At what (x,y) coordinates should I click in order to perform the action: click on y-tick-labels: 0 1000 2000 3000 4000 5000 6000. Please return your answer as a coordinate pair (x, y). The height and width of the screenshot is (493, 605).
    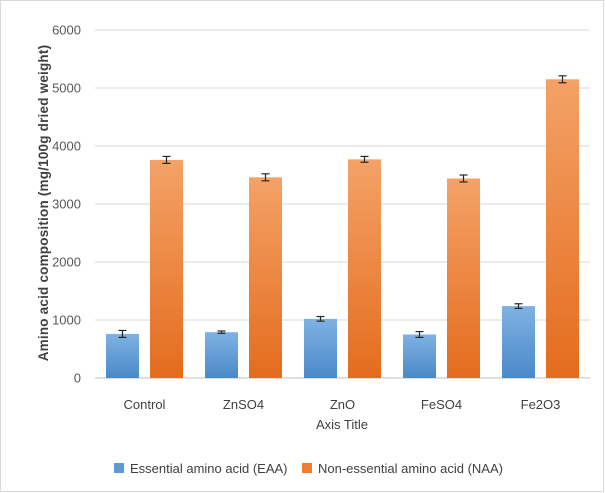
    Looking at the image, I should click on (66, 204).